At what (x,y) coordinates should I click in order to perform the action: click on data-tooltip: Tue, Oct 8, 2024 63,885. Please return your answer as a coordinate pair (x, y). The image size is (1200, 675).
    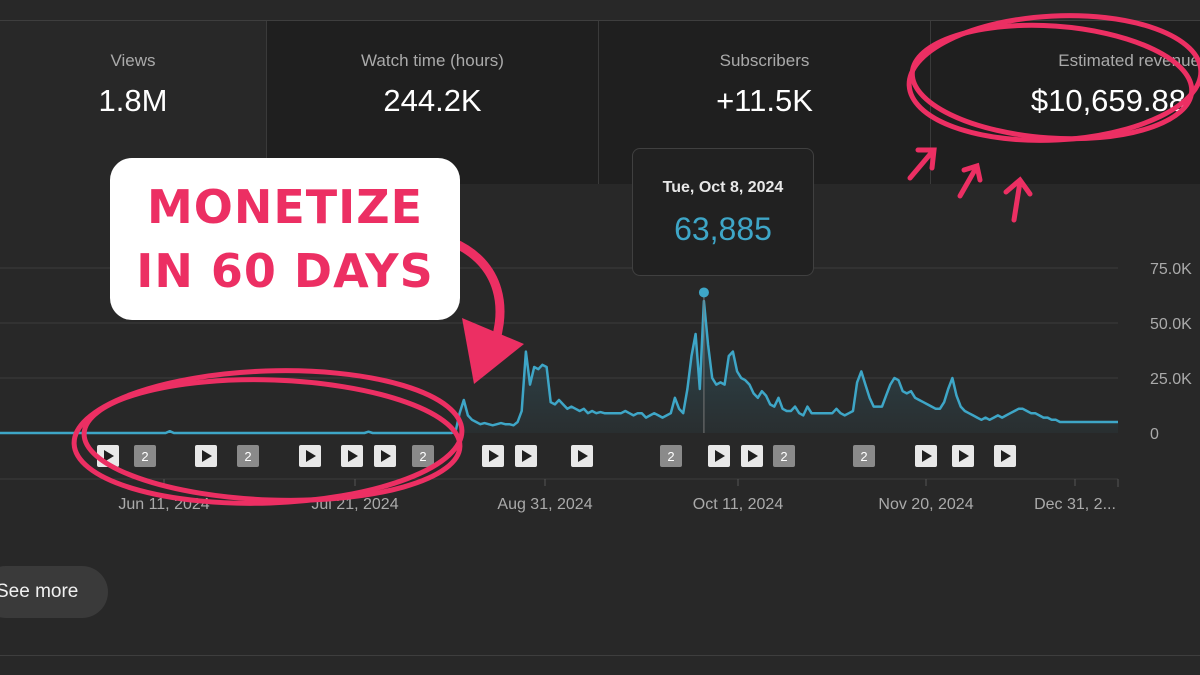
    Looking at the image, I should click on (723, 212).